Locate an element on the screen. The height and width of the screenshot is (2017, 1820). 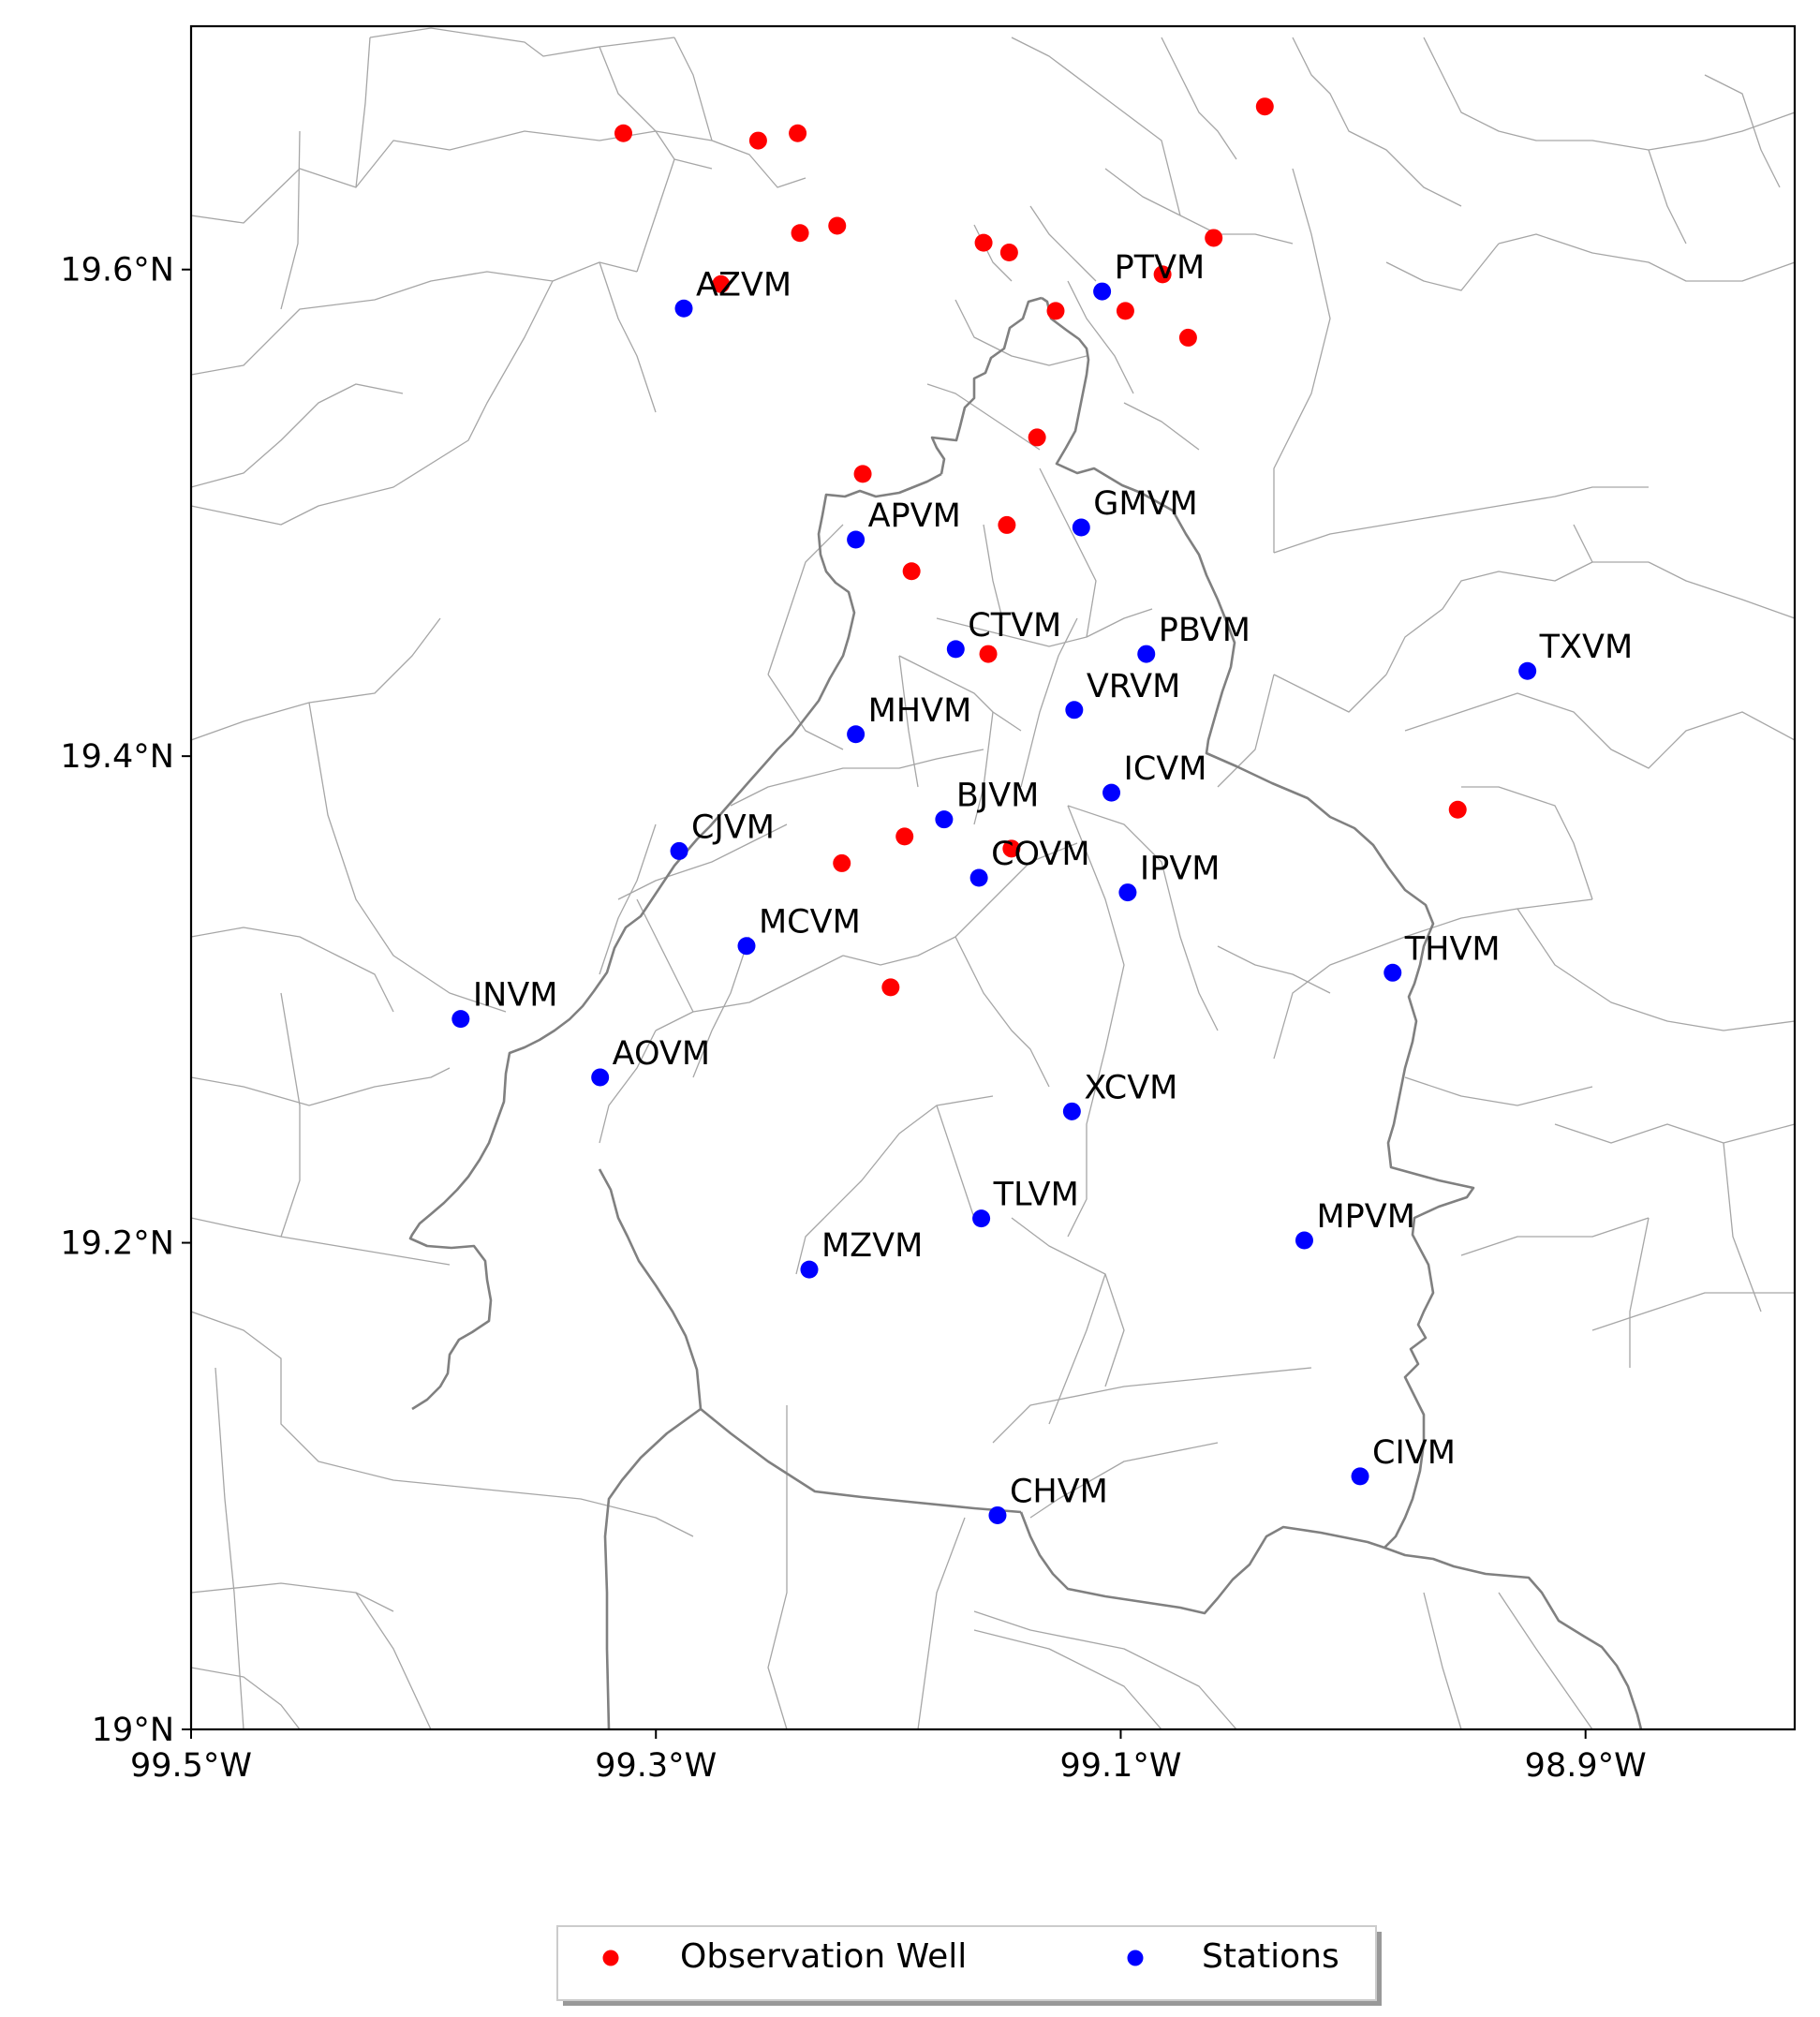
station-label-thvm: THVM is located at coordinates (1452, 949).